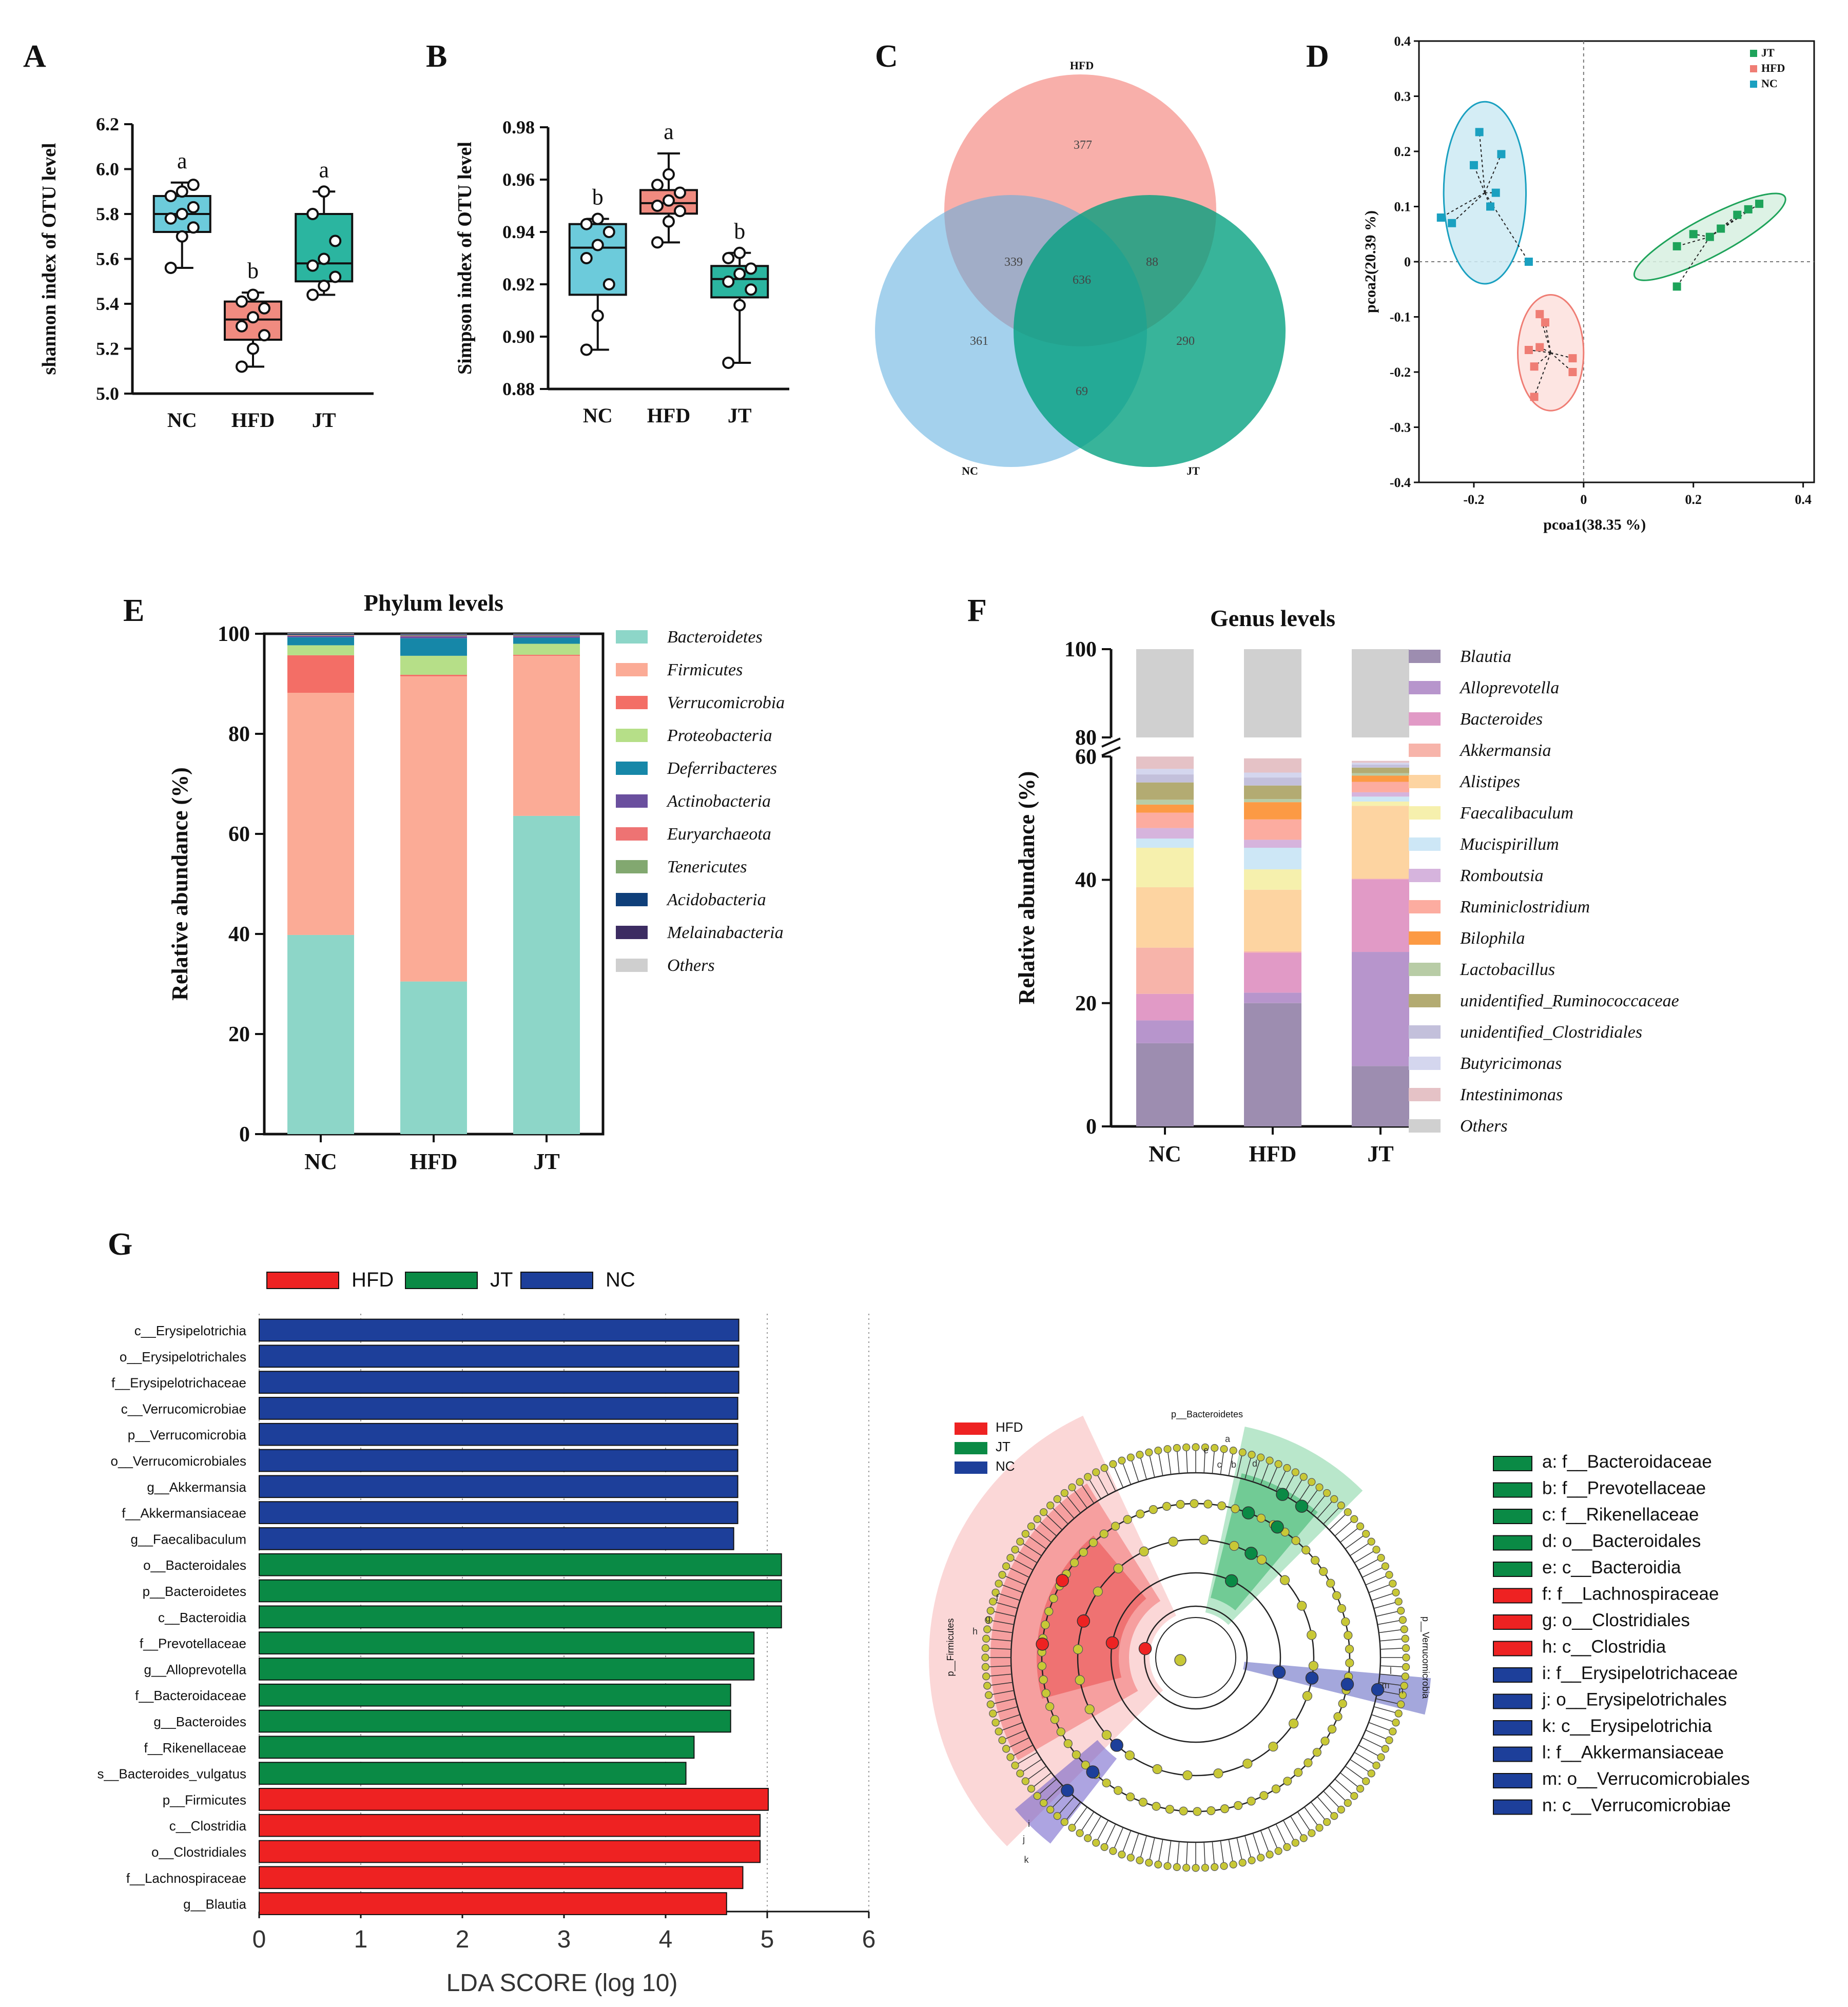 The image size is (1848, 2007). What do you see at coordinates (1111, 751) in the screenshot?
I see `axis-break-mark` at bounding box center [1111, 751].